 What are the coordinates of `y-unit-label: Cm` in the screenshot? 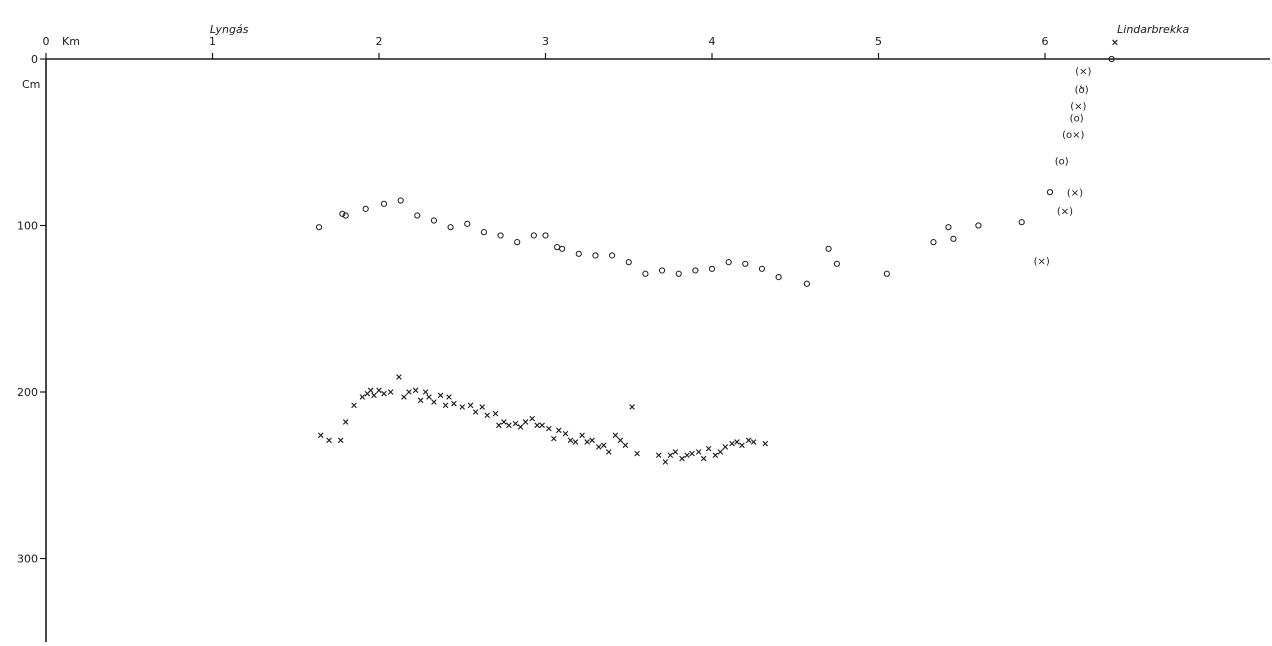 It's located at (31, 84).